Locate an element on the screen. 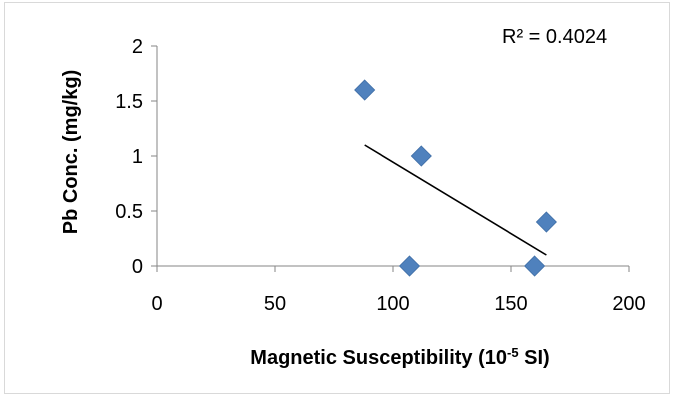  y-axis-title: Pb Conc. (mg/kg) is located at coordinates (71, 152).